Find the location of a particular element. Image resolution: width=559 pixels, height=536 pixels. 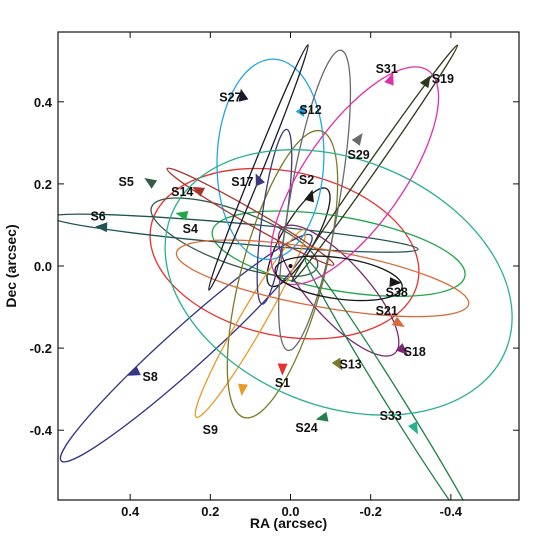

y-tick-label: -0.4 is located at coordinates (41, 430).